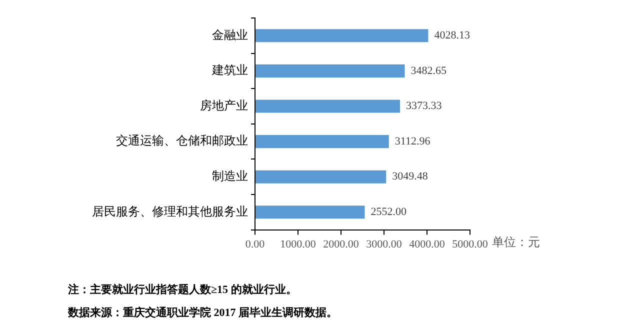 The image size is (634, 324). I want to click on x-axis-title: 单位：元, so click(516, 241).